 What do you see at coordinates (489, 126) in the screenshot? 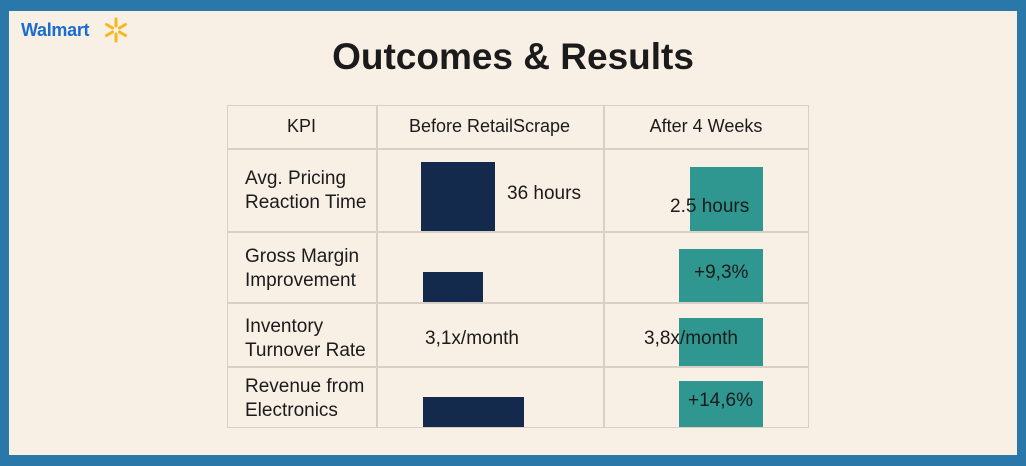
I see `header-before: Before RetailScrape` at bounding box center [489, 126].